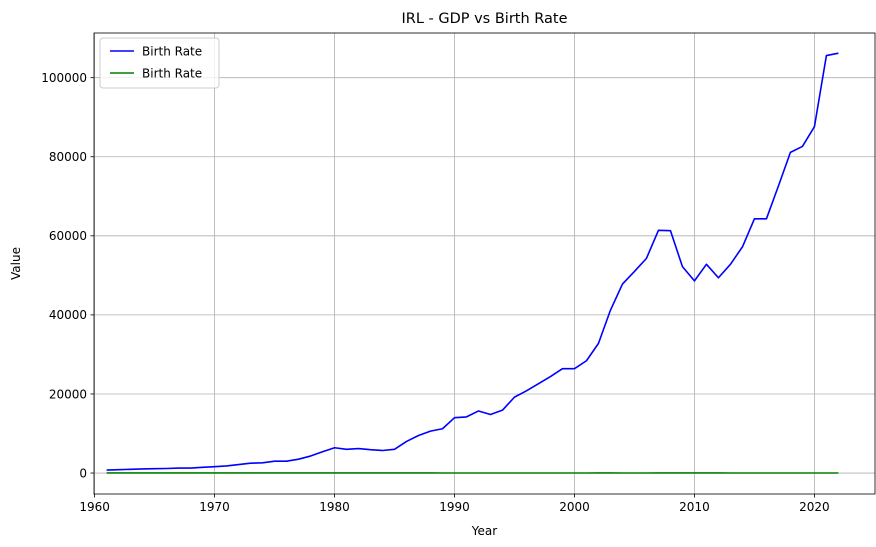  I want to click on legend: Birth Rate Birth Rate, so click(159, 63).